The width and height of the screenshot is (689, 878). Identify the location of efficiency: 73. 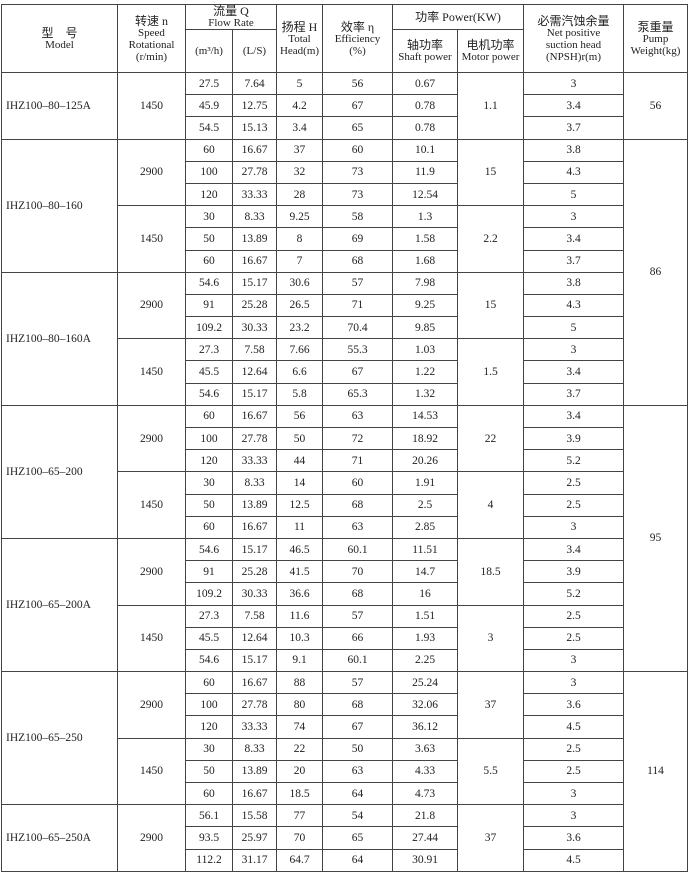
(357, 194).